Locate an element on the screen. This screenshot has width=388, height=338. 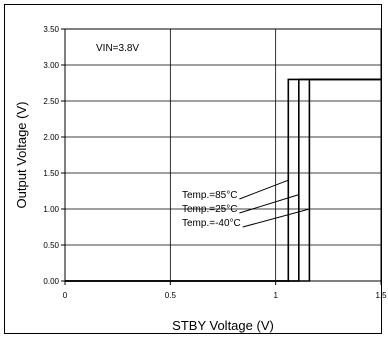
condition-label-bg is located at coordinates (118, 48).